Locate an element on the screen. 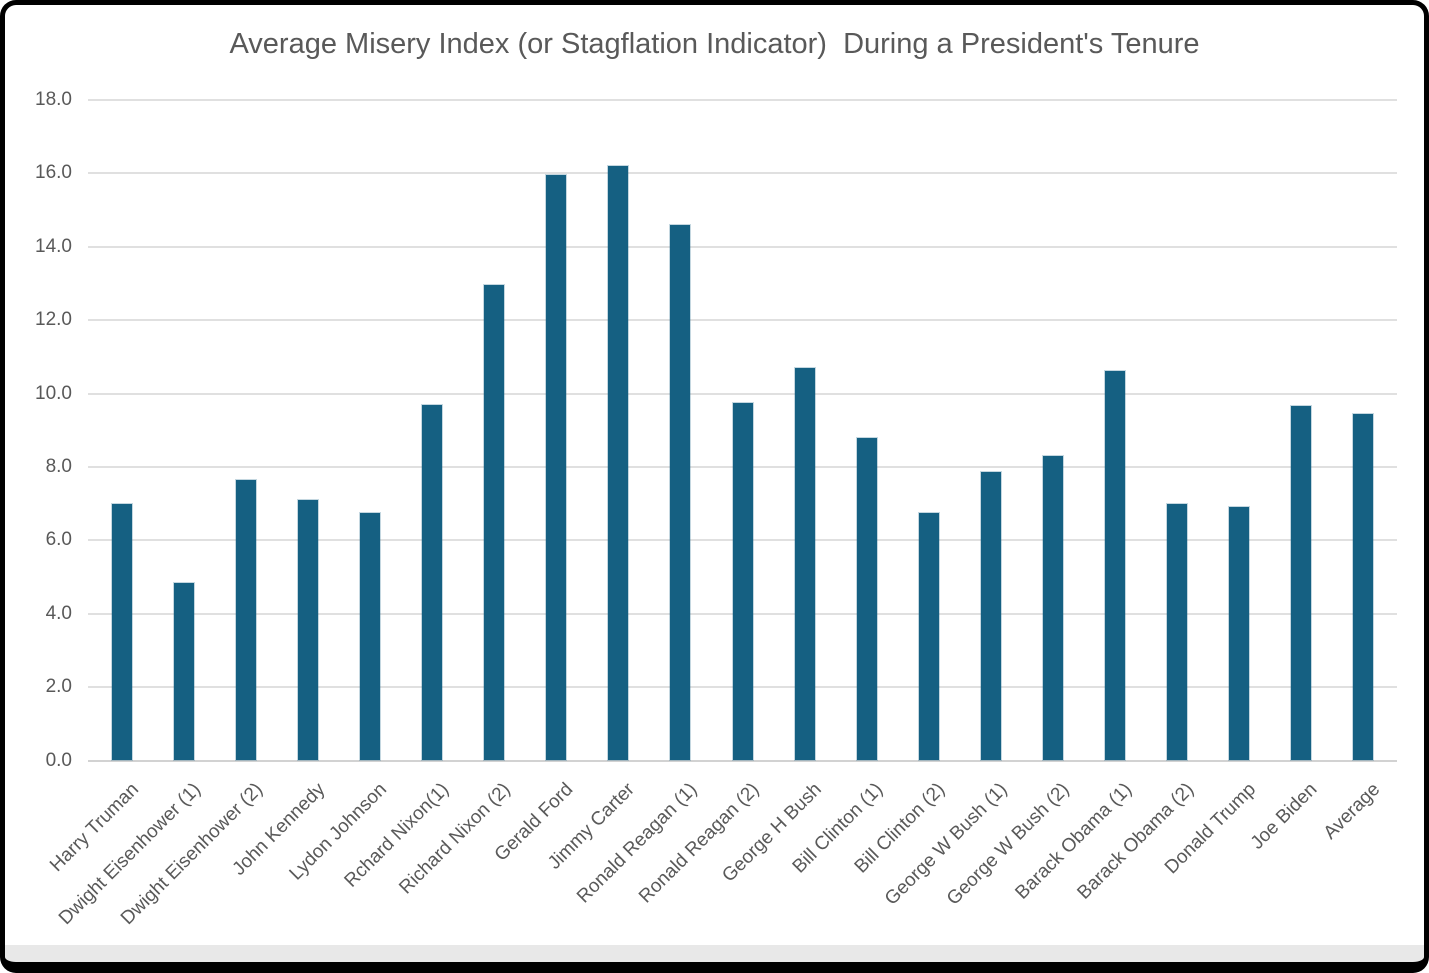  y-tick-label: 16.0 is located at coordinates (53, 173).